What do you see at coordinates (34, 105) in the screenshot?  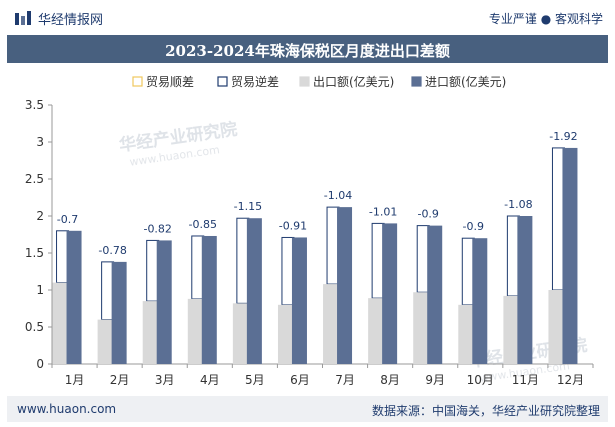 I see `y-tick-label: 3.5` at bounding box center [34, 105].